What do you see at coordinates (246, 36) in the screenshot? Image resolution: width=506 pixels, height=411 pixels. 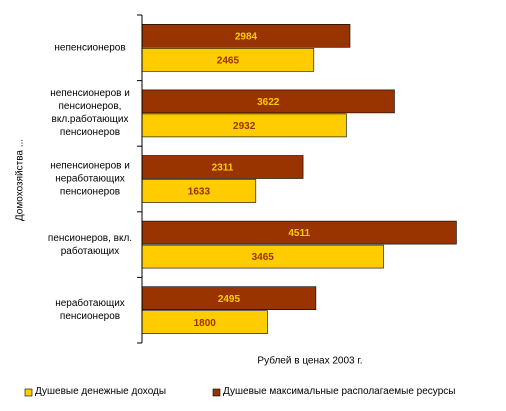 I see `data-label: 2984` at bounding box center [246, 36].